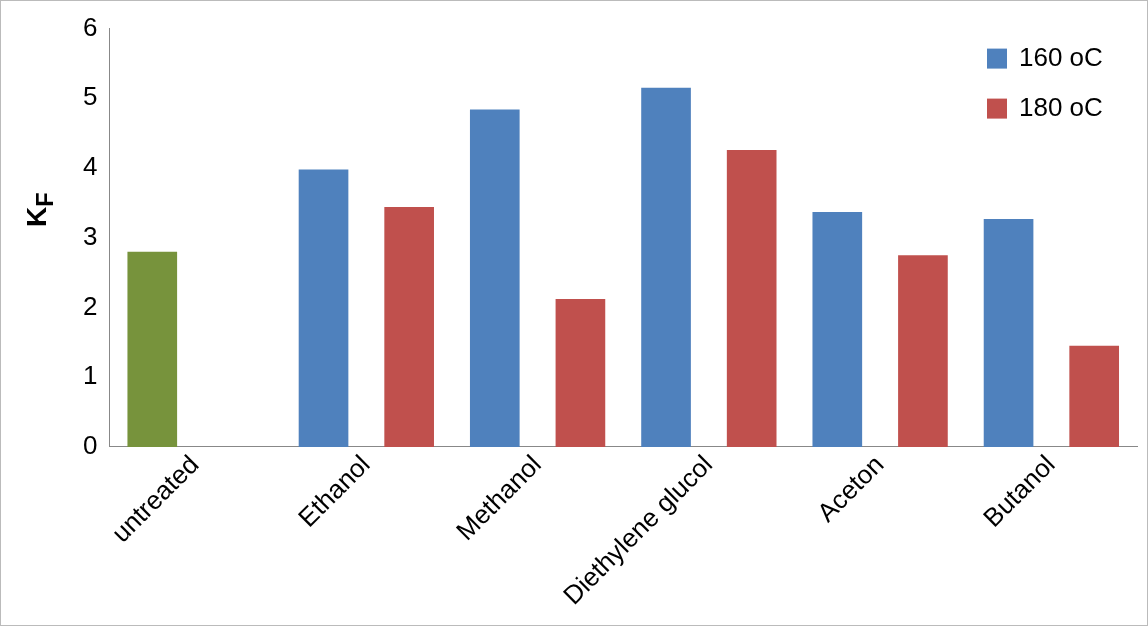 The width and height of the screenshot is (1148, 626). What do you see at coordinates (90, 445) in the screenshot?
I see `y-tick-label: 0` at bounding box center [90, 445].